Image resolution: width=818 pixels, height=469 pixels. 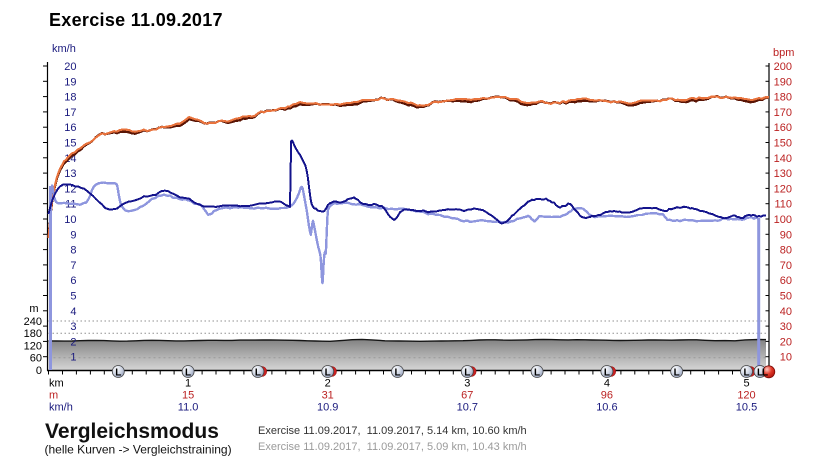 I want to click on svg-text: 150, so click(x=783, y=144).